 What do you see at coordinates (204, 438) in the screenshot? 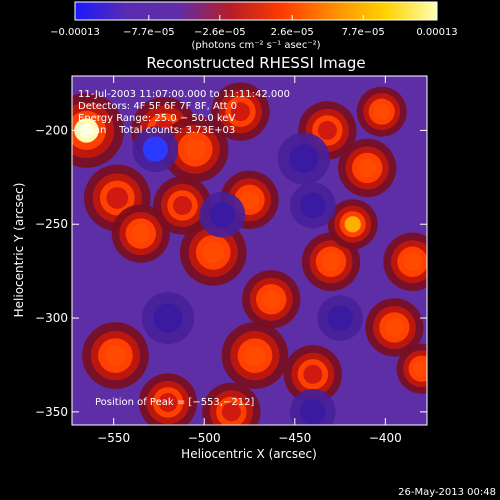
I see `x-tick-label: −500` at bounding box center [204, 438].